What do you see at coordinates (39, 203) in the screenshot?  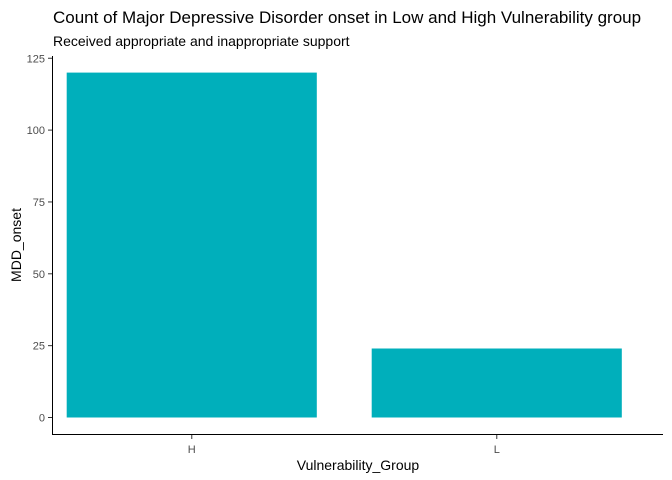 I see `y-tick-label-75: 75` at bounding box center [39, 203].